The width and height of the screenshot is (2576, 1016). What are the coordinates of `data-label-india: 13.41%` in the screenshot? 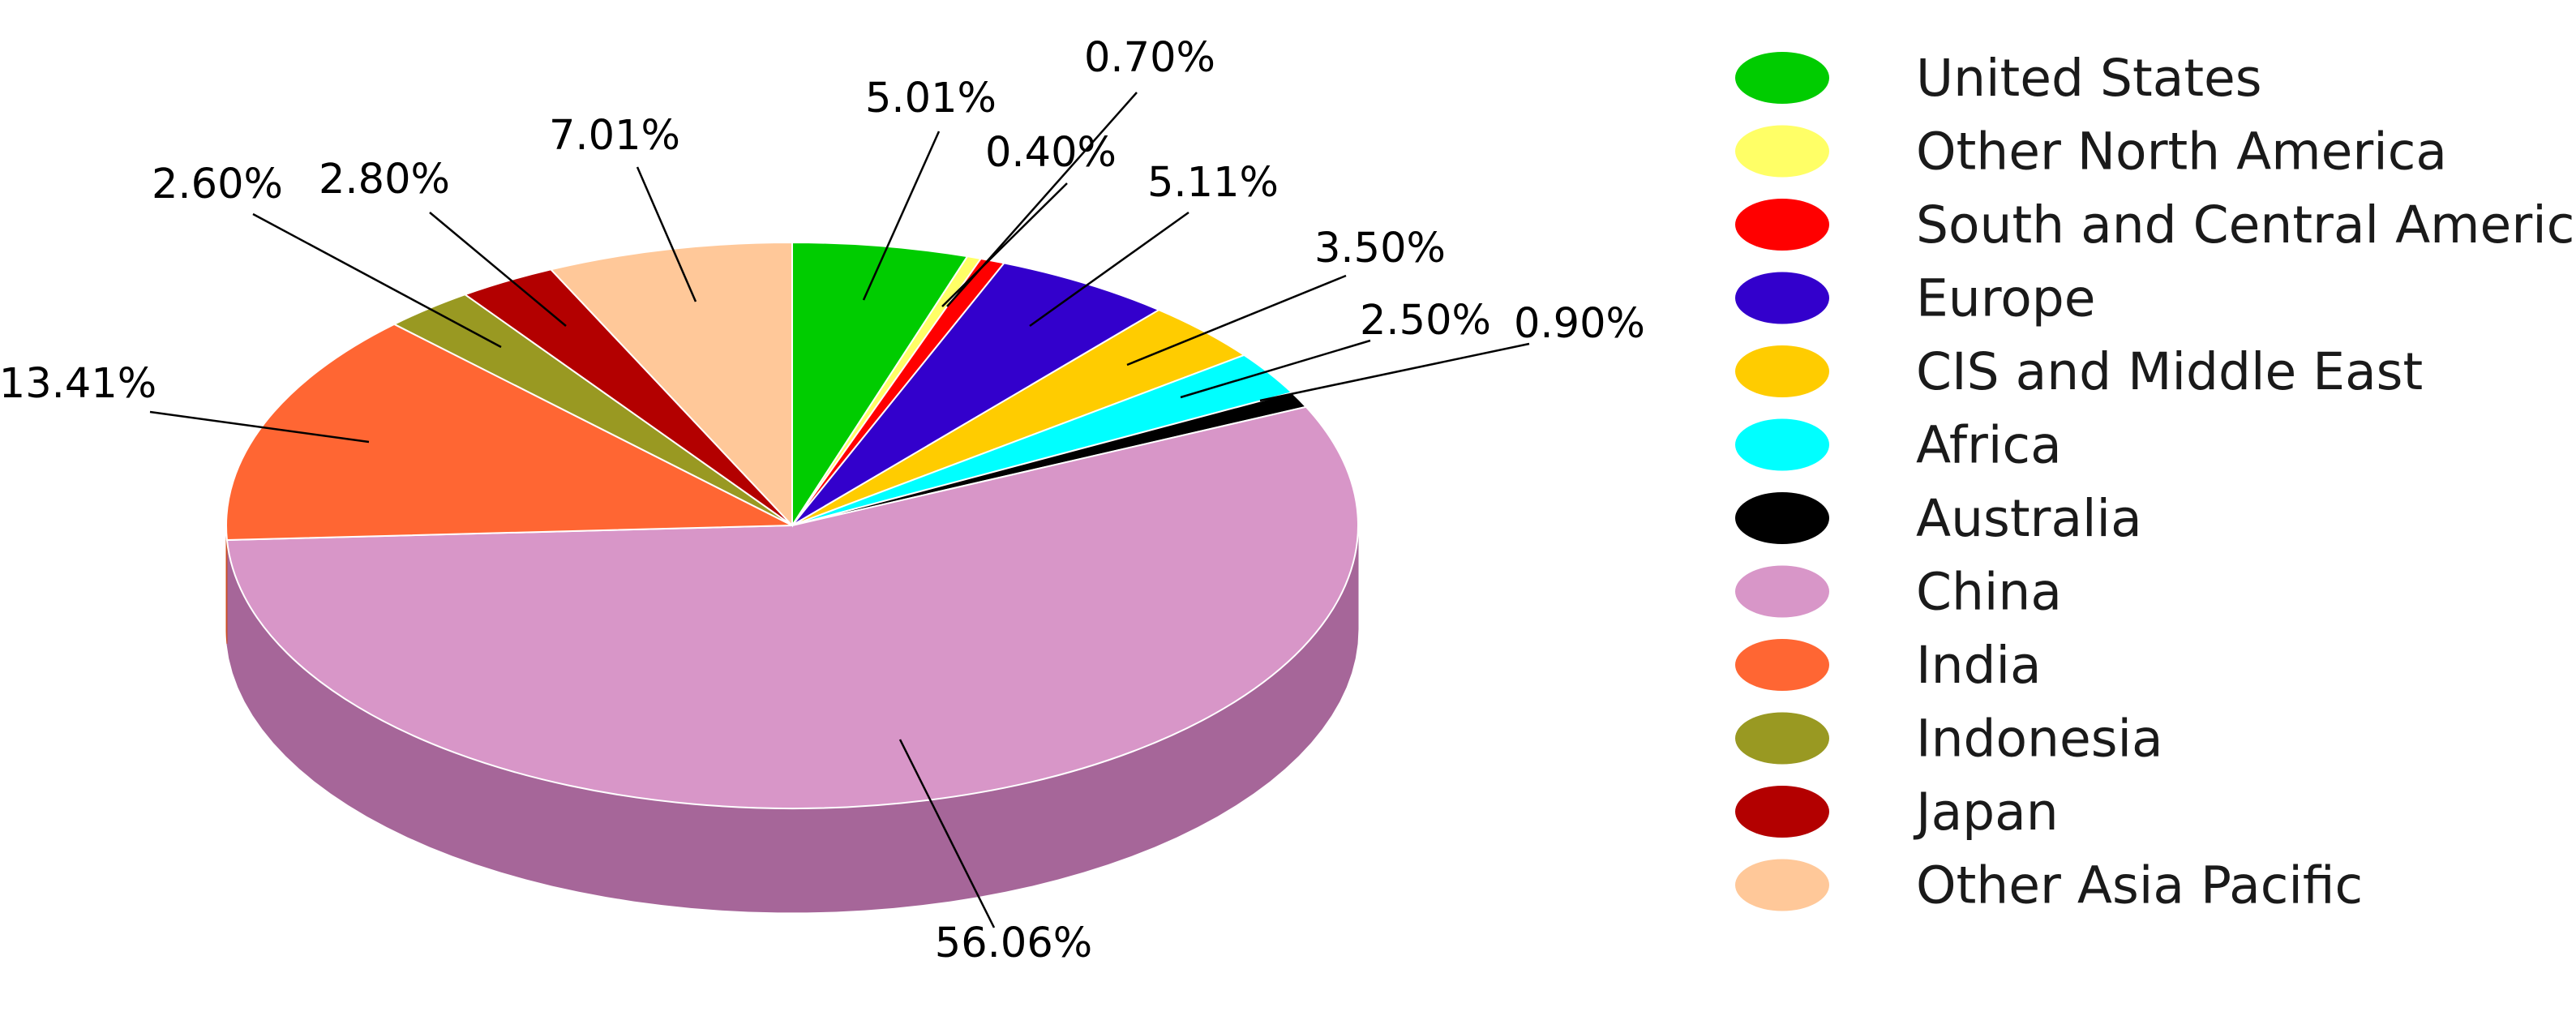 It's located at (78, 384).